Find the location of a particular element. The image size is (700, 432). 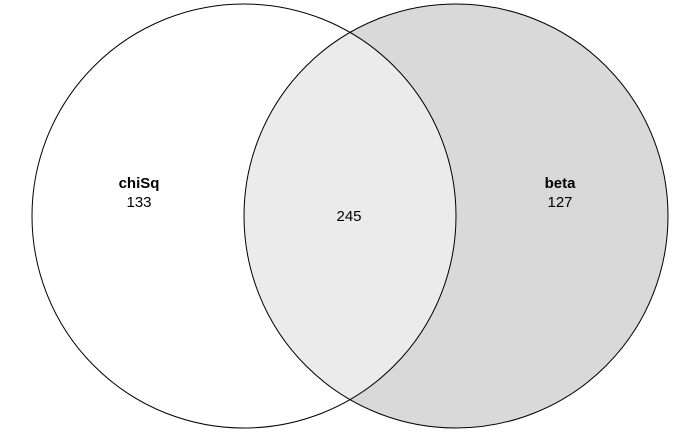

beta-label: beta is located at coordinates (561, 183).